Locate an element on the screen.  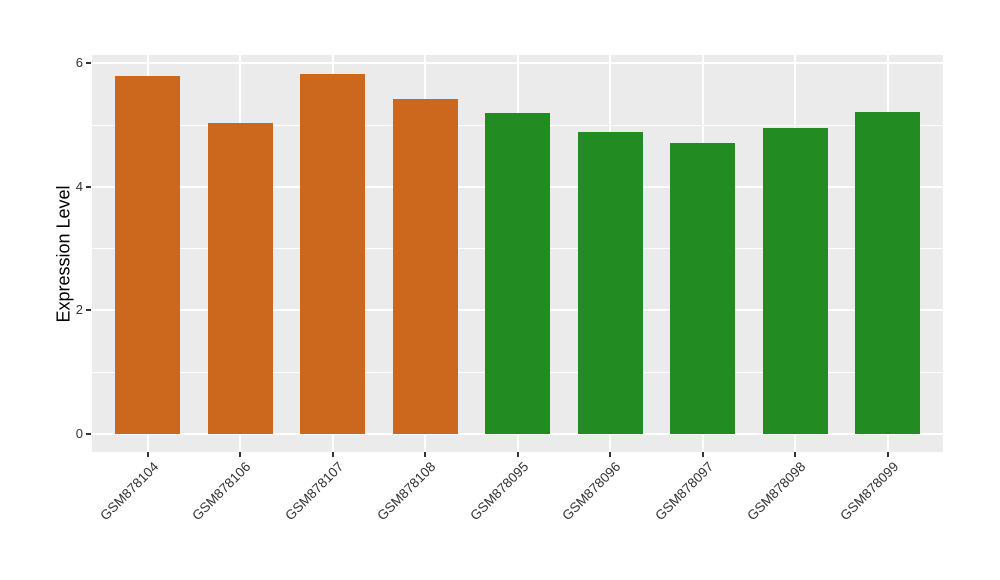
x-tick-label: GSM878104 is located at coordinates (129, 491).